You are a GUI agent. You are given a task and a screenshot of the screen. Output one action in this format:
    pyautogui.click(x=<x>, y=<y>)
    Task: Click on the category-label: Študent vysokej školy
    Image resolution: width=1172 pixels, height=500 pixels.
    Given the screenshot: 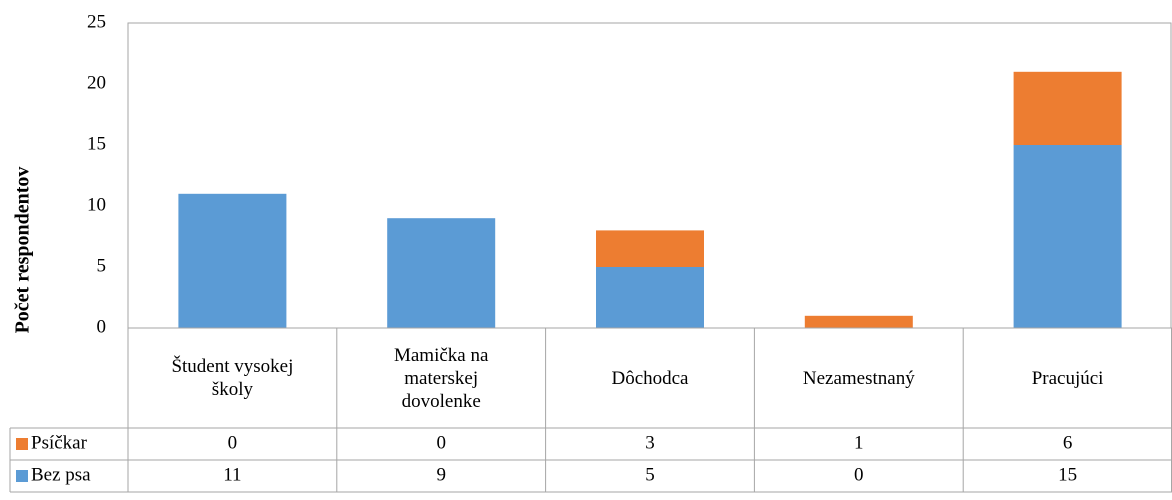 What is the action you would take?
    pyautogui.click(x=232, y=378)
    